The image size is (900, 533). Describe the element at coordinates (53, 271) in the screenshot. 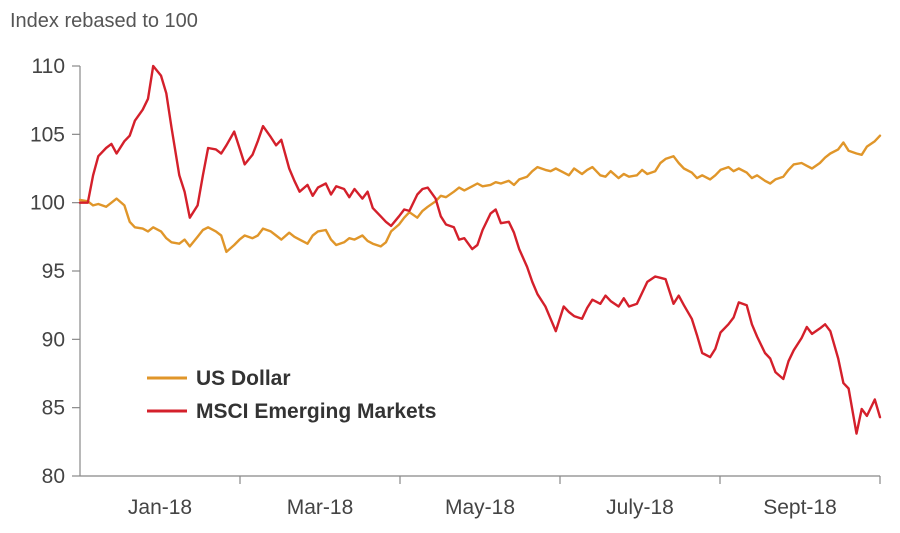

I see `y-tick-label: 95` at that location.